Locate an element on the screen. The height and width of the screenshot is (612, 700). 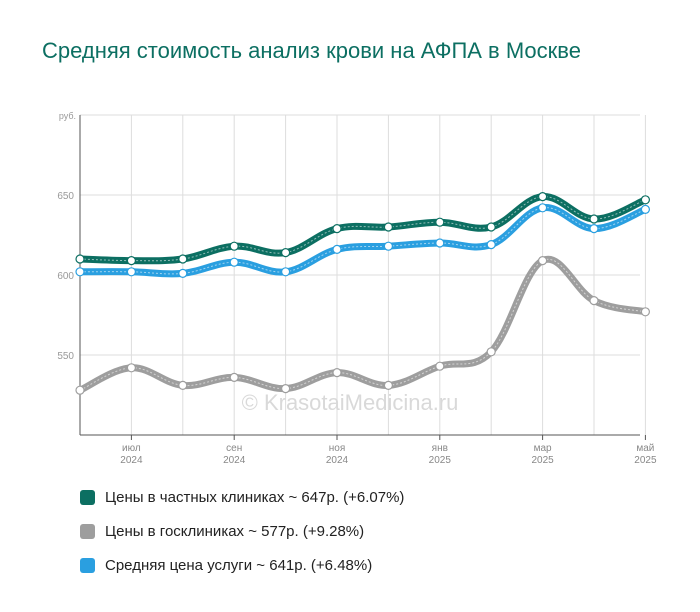
legend-label-public: Цены в госклиниках ~ 577р. (+9.28%) is located at coordinates (235, 531).